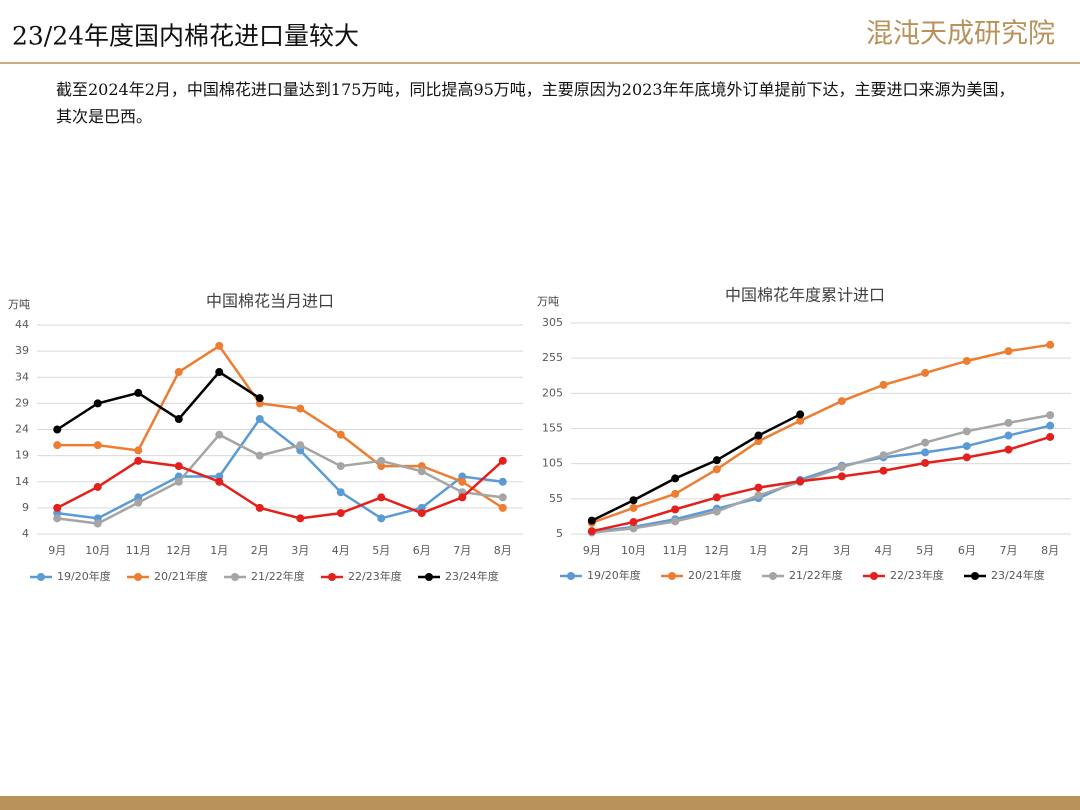  Describe the element at coordinates (960, 34) in the screenshot. I see `logo: 混沌天成研究院` at that location.